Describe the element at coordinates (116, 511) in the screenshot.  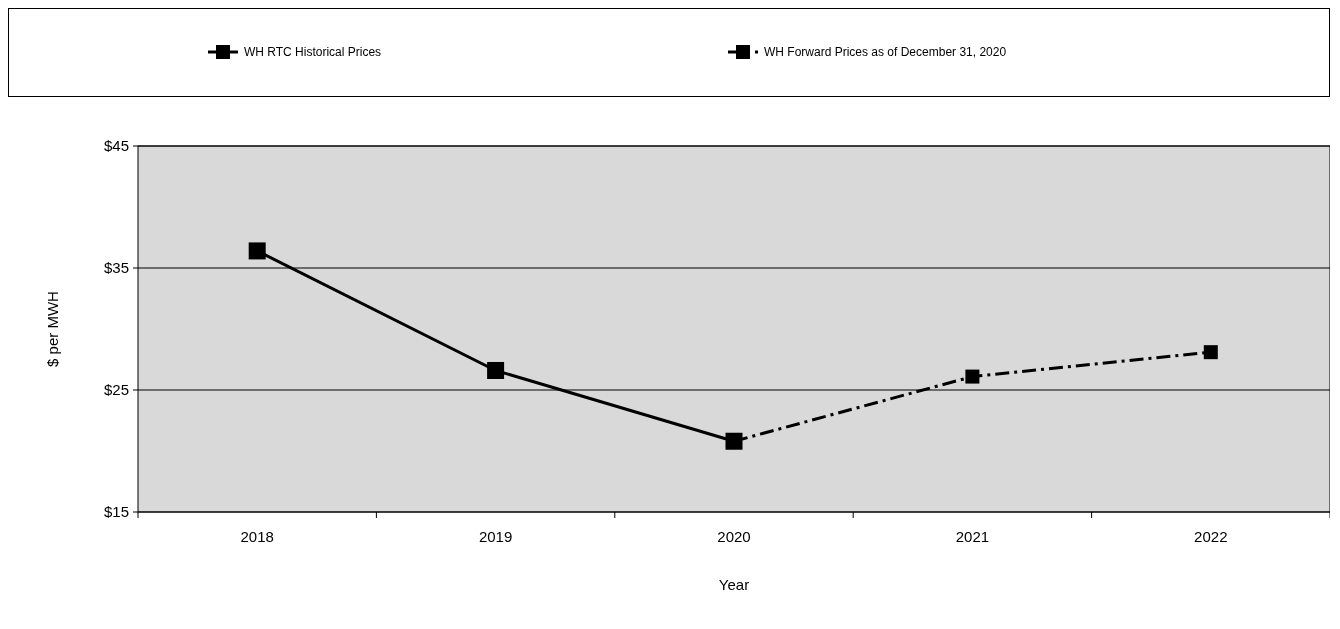
I see `y-tick-label: $15` at that location.